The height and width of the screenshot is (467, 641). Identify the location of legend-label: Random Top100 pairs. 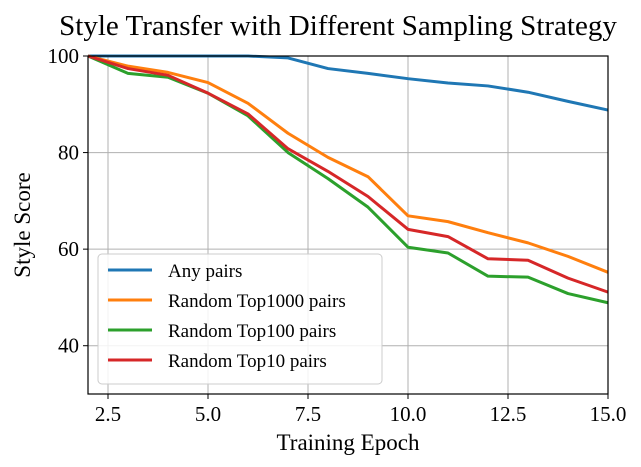
(252, 331).